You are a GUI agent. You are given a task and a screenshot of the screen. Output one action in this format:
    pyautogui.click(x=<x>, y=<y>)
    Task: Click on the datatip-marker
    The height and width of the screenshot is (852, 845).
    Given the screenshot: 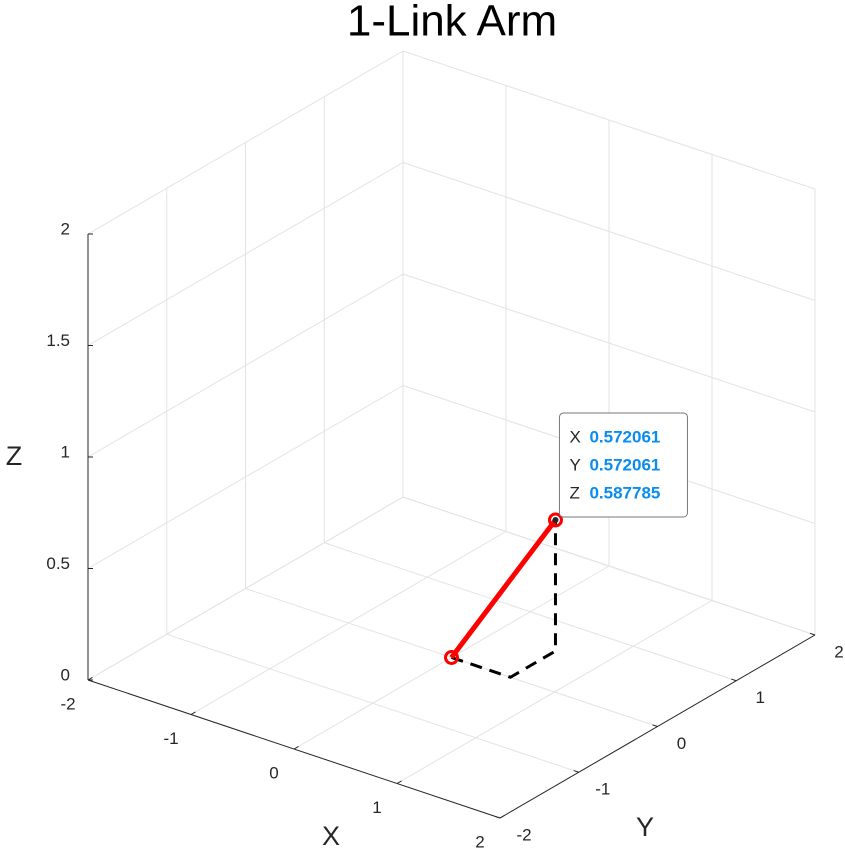 What is the action you would take?
    pyautogui.click(x=555, y=519)
    